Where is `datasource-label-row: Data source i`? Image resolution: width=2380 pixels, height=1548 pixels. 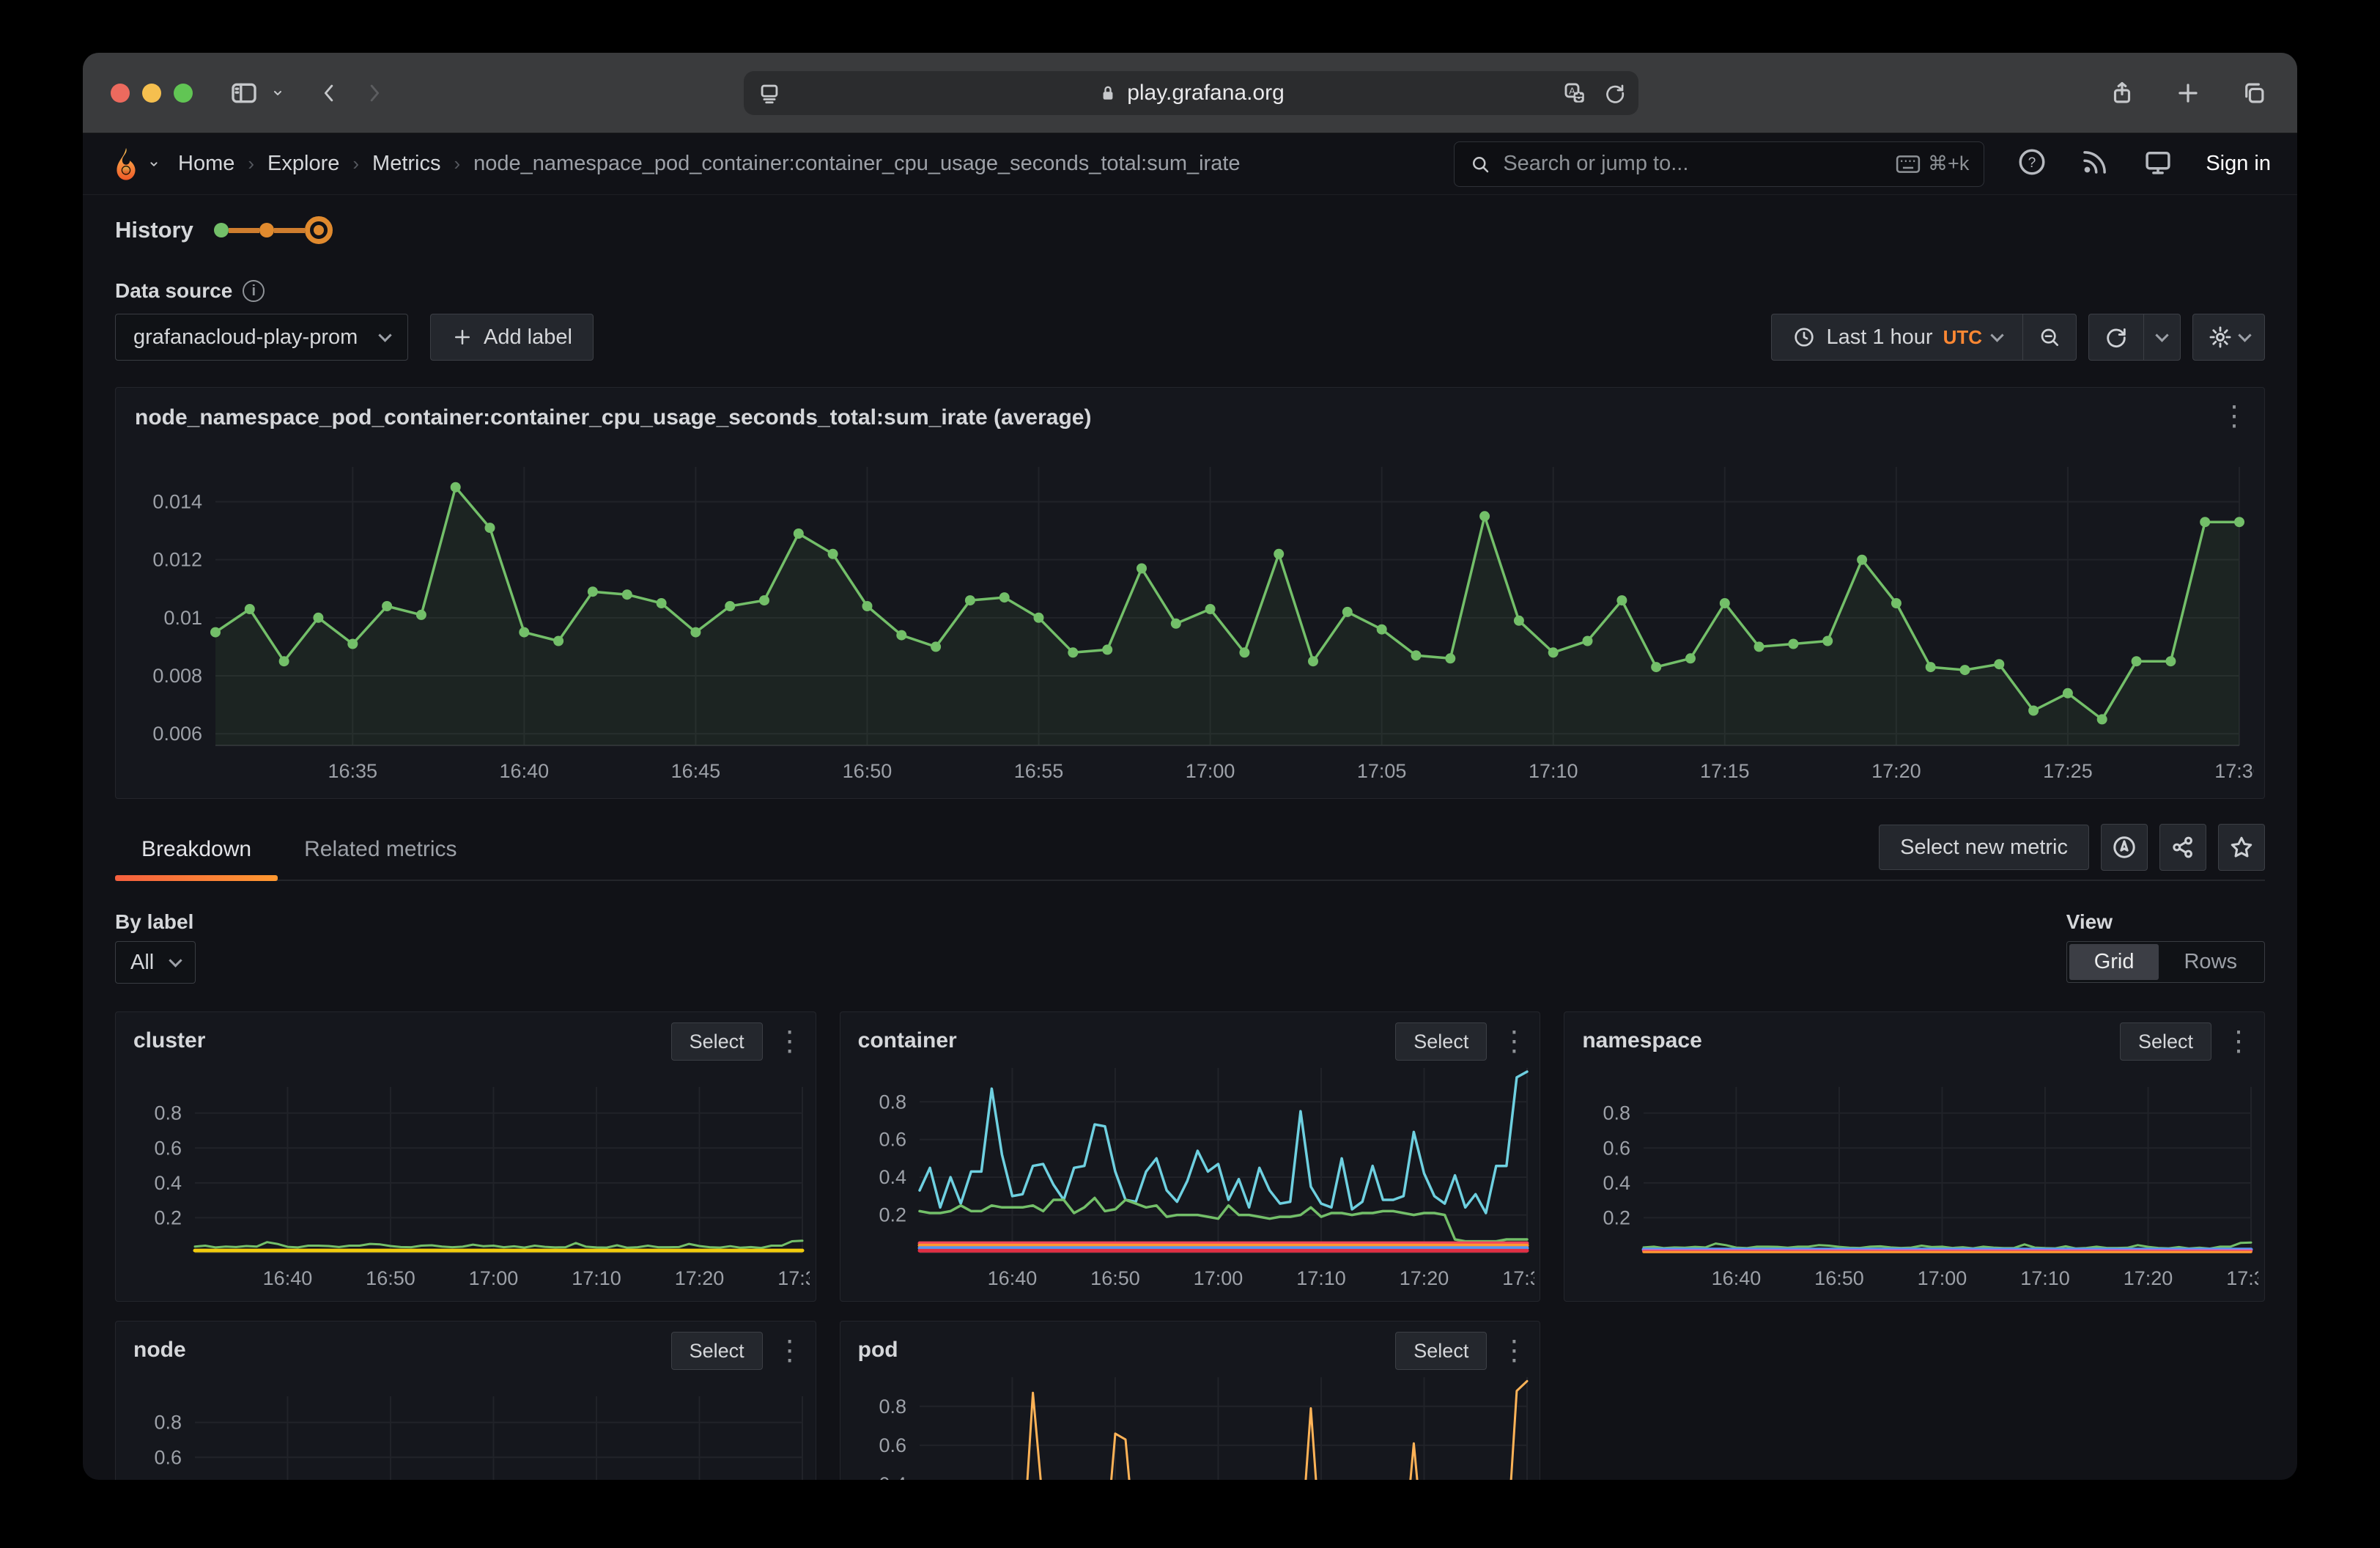 datasource-label-row: Data source i is located at coordinates (1190, 291).